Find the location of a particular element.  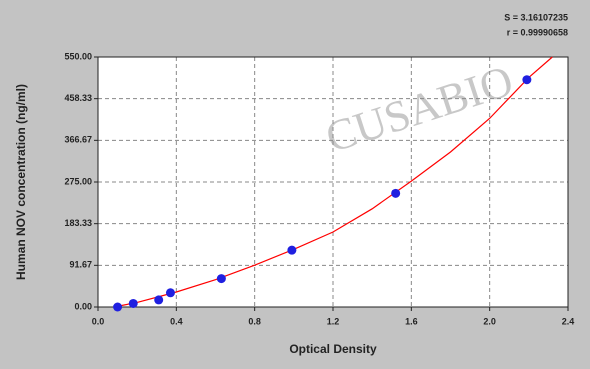

y-axis-label: Human NOV concentration (ng/ml) is located at coordinates (21, 182).